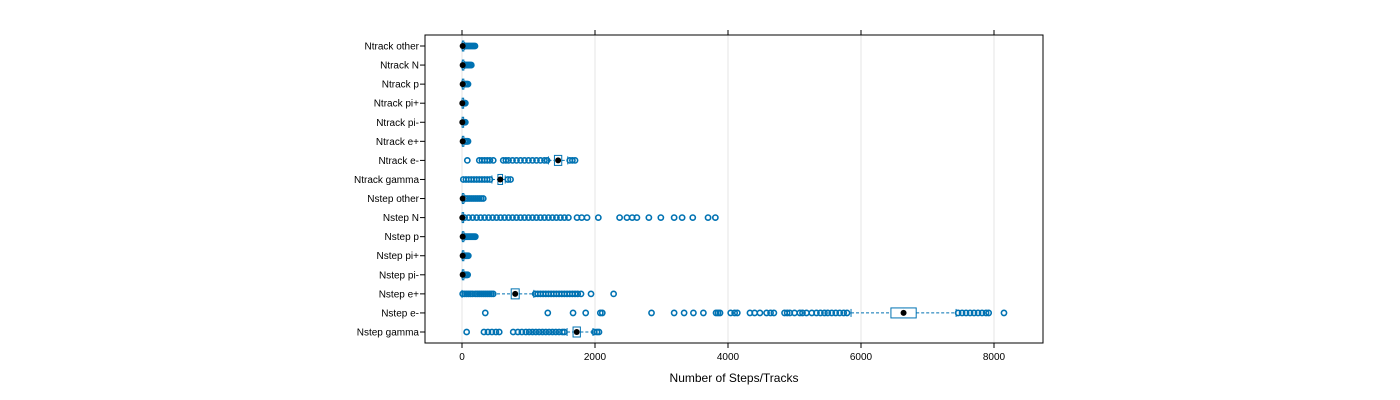 The width and height of the screenshot is (1400, 400). Describe the element at coordinates (469, 237) in the screenshot. I see `box-nstep-p` at that location.